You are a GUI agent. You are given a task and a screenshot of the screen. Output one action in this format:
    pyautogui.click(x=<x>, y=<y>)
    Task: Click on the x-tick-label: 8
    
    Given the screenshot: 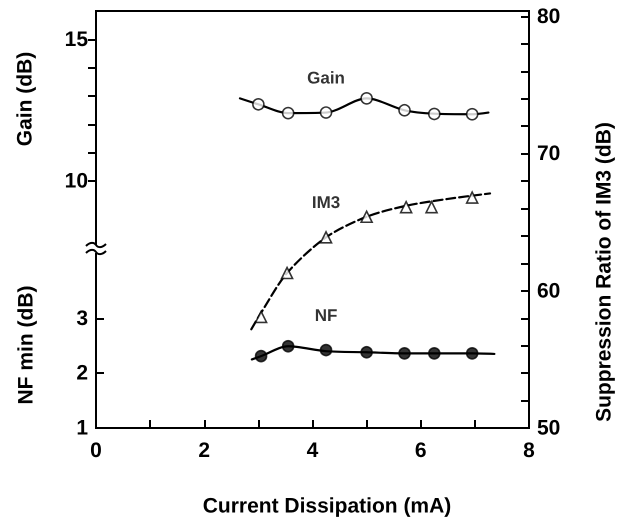 What is the action you would take?
    pyautogui.click(x=529, y=450)
    